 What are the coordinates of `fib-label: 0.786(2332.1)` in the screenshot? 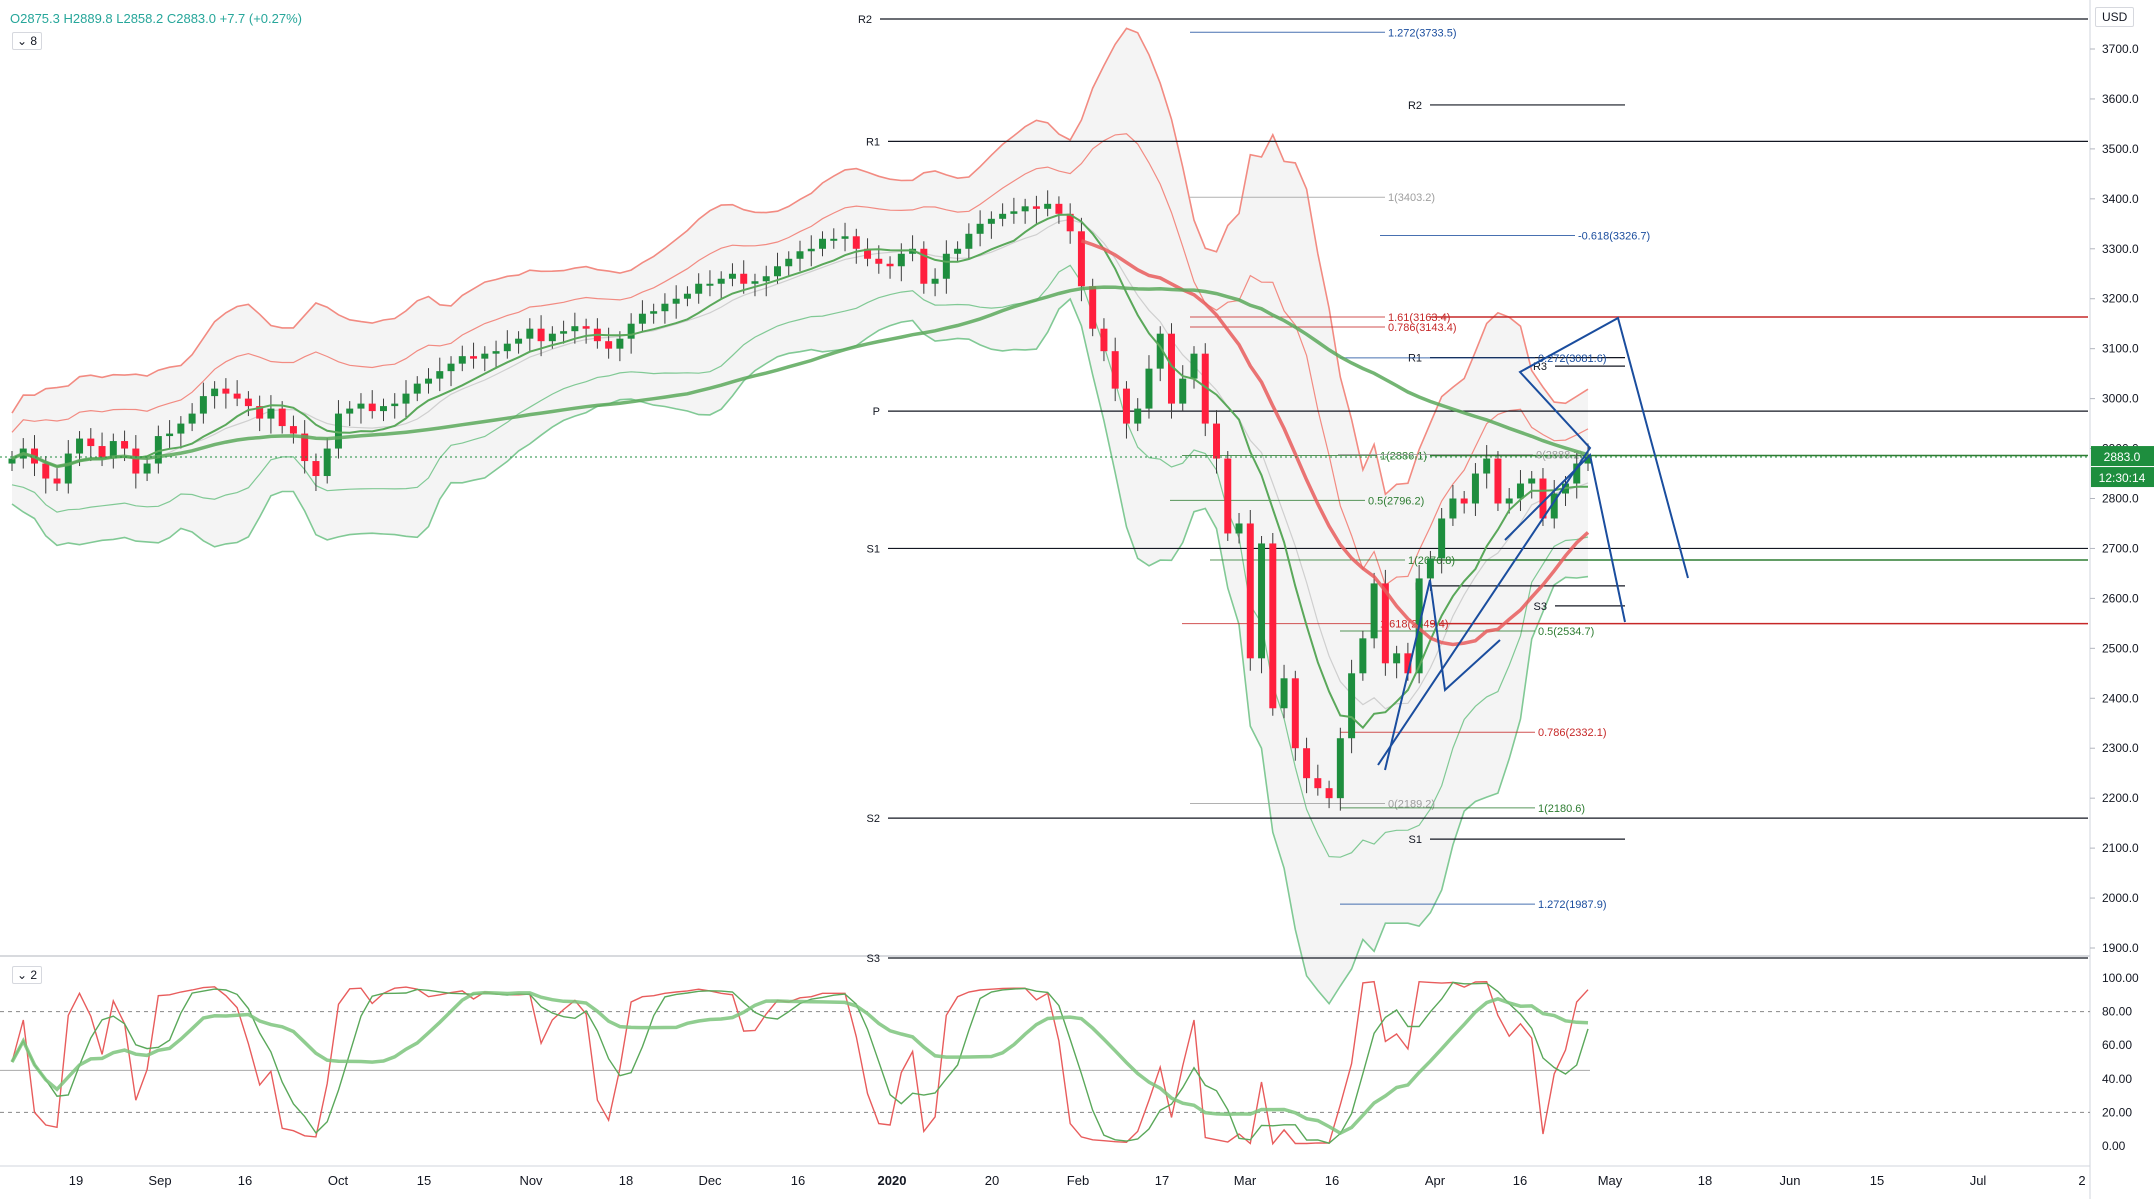 It's located at (1572, 733).